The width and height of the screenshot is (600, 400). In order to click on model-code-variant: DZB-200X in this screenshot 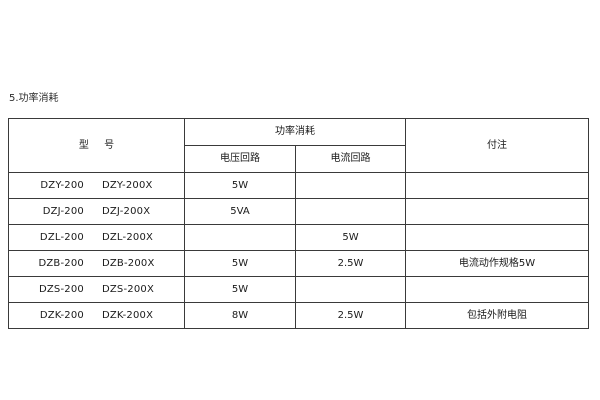, I will do `click(128, 263)`.